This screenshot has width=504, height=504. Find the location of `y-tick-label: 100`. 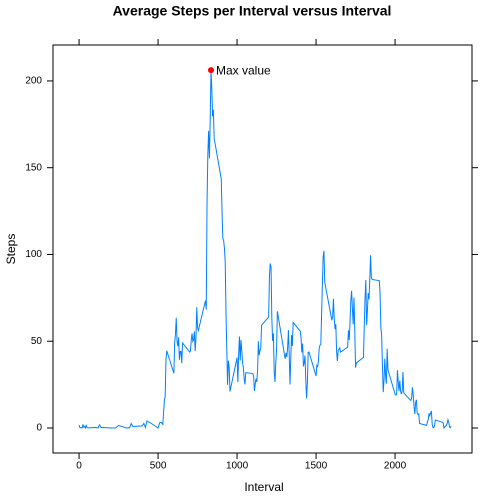

y-tick-label: 100 is located at coordinates (33, 254).